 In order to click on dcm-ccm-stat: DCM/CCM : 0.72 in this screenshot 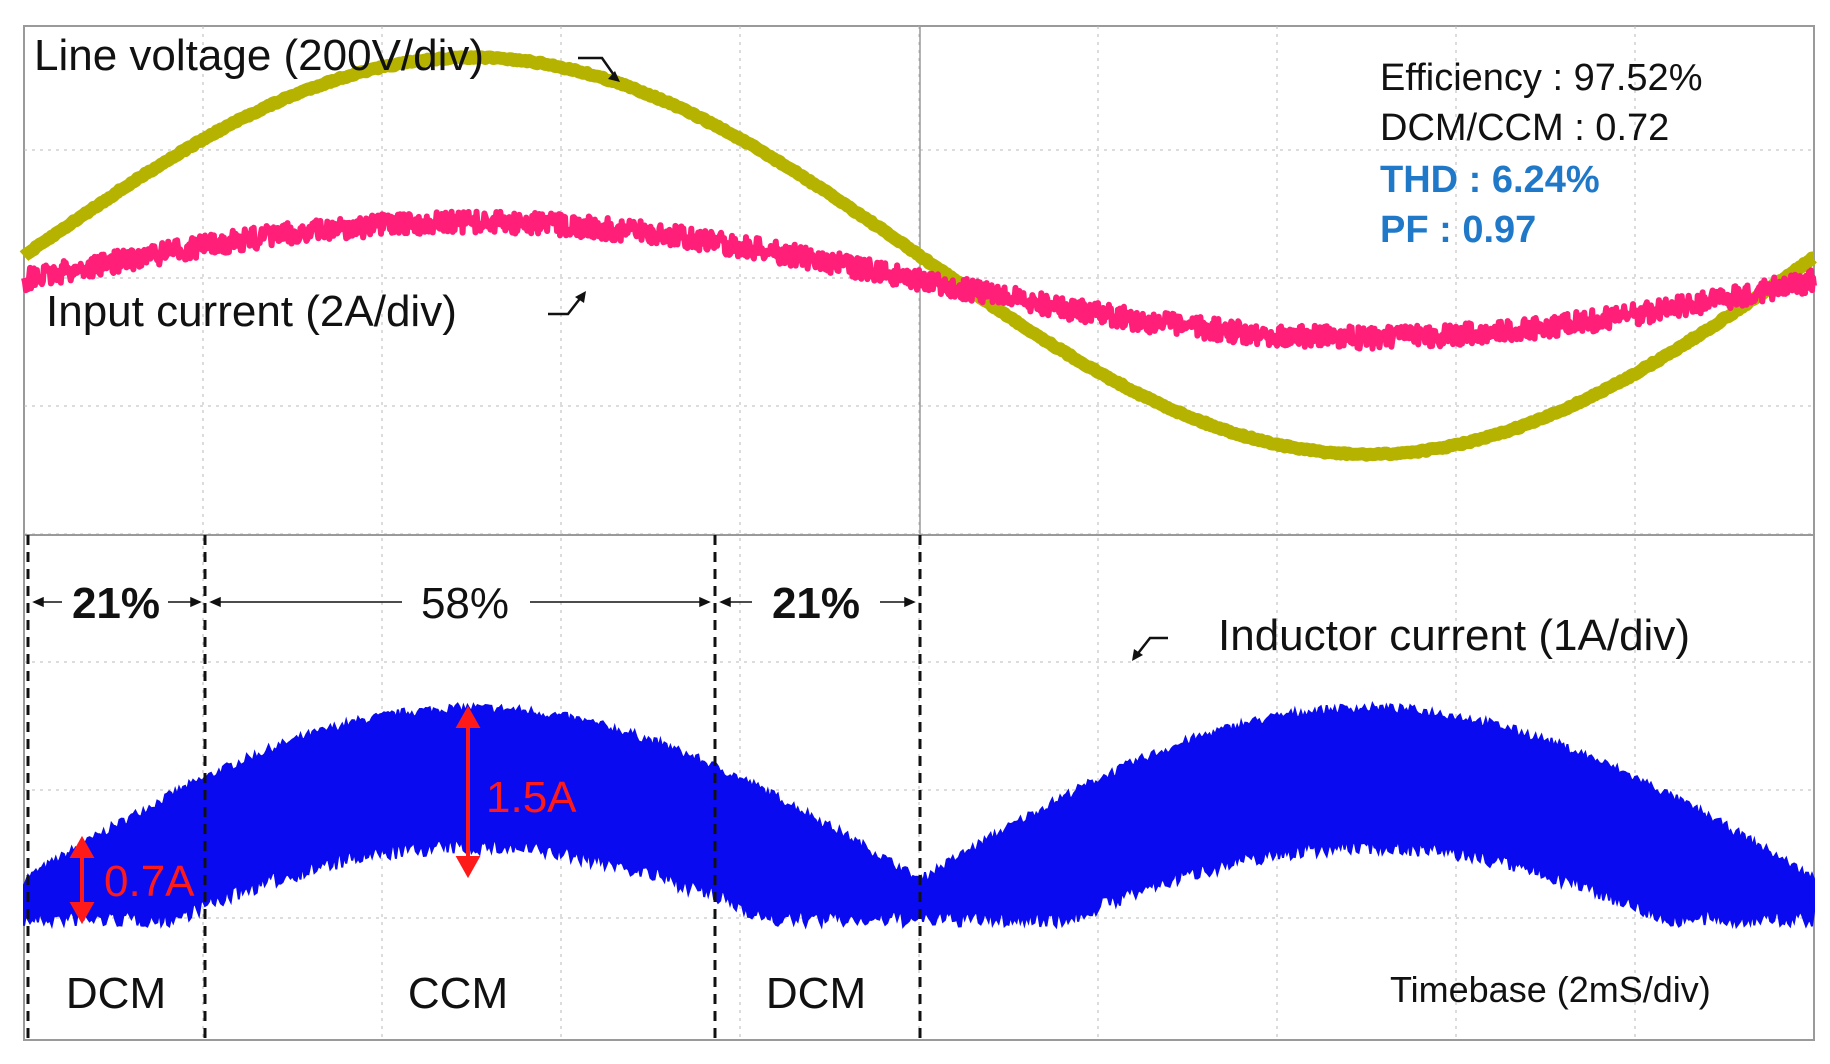, I will do `click(1524, 128)`.